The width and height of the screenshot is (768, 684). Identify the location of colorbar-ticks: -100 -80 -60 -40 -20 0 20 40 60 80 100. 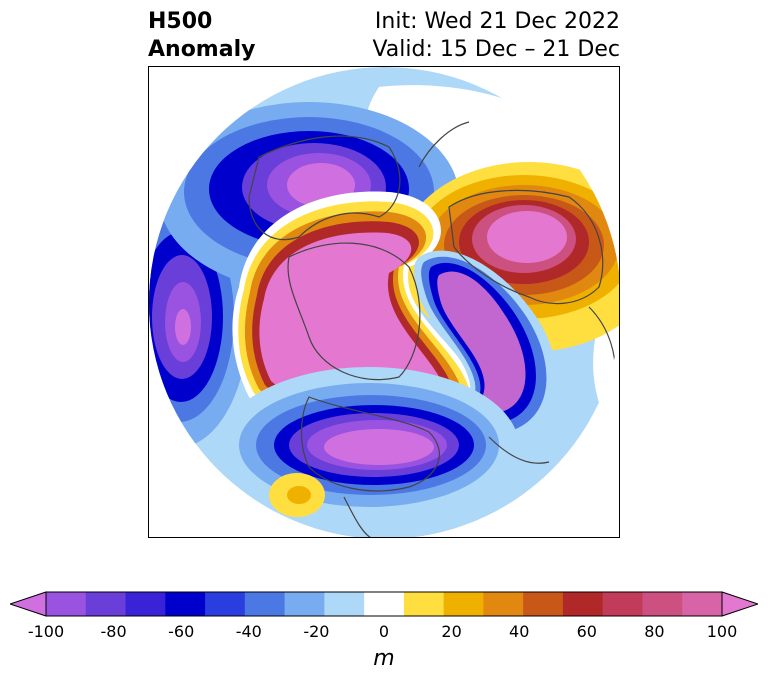
(384, 633).